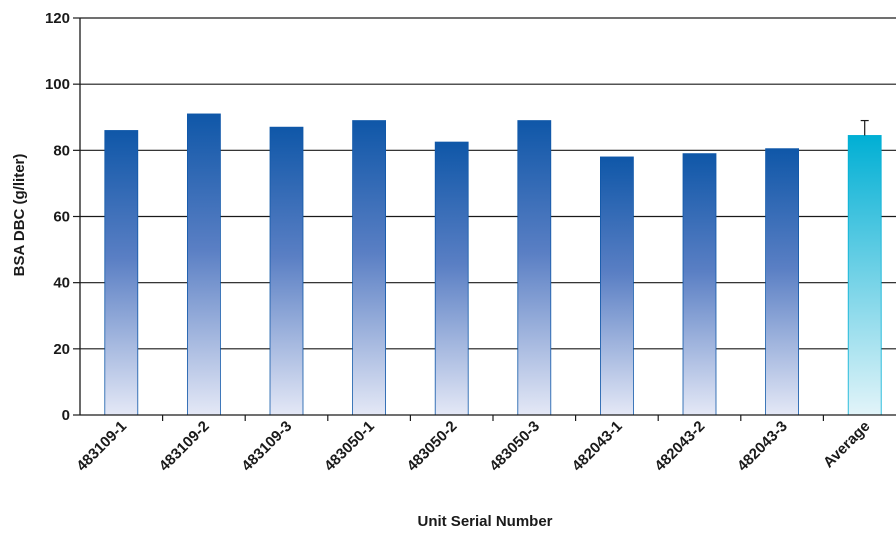 The width and height of the screenshot is (896, 542). I want to click on x-tick-label: 483109-3, so click(266, 446).